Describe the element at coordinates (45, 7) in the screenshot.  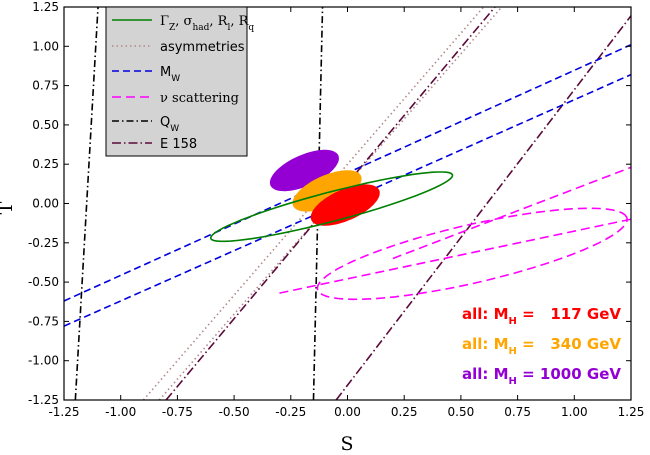
I see `y-tick-label: 1.25` at that location.